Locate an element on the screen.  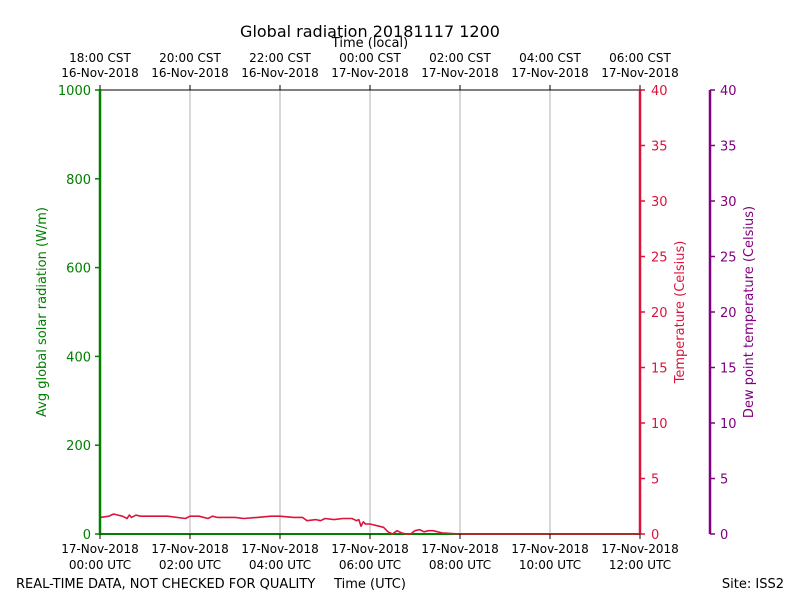
temperature-tick-label: 0 is located at coordinates (655, 535).